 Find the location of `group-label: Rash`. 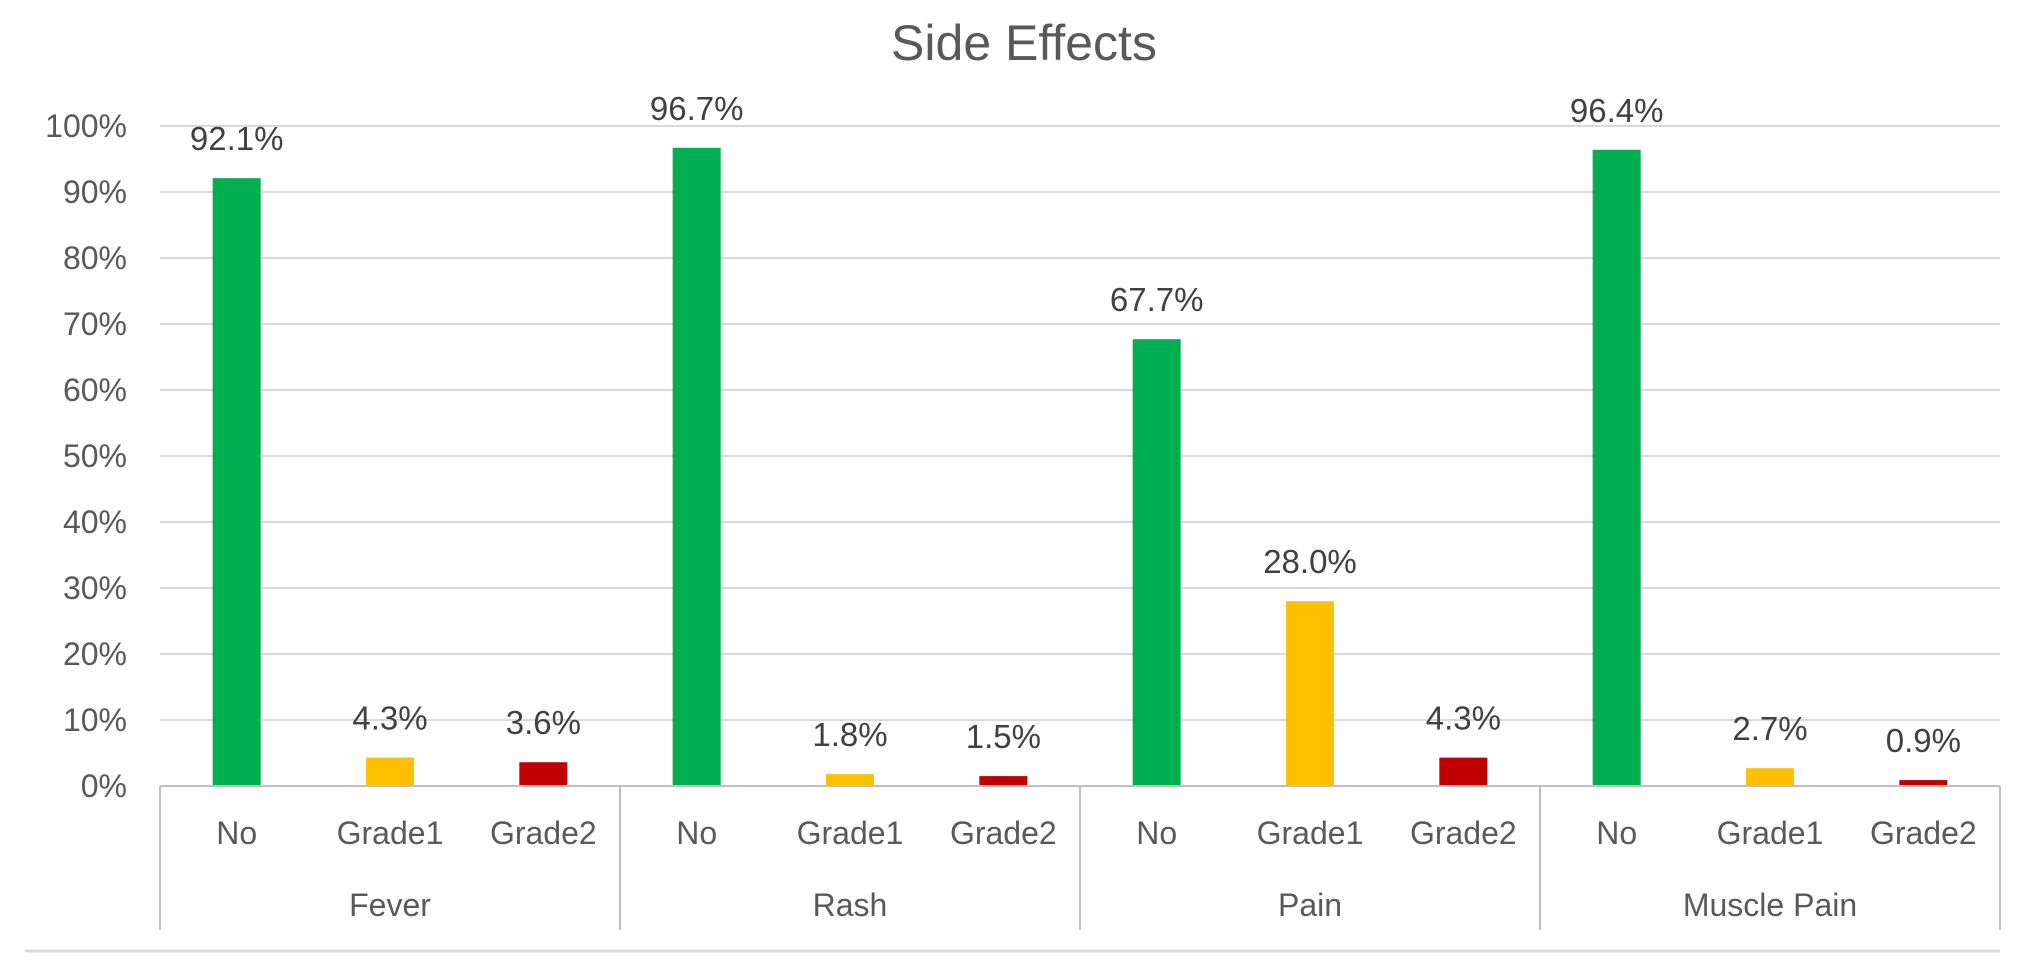

group-label: Rash is located at coordinates (850, 905).